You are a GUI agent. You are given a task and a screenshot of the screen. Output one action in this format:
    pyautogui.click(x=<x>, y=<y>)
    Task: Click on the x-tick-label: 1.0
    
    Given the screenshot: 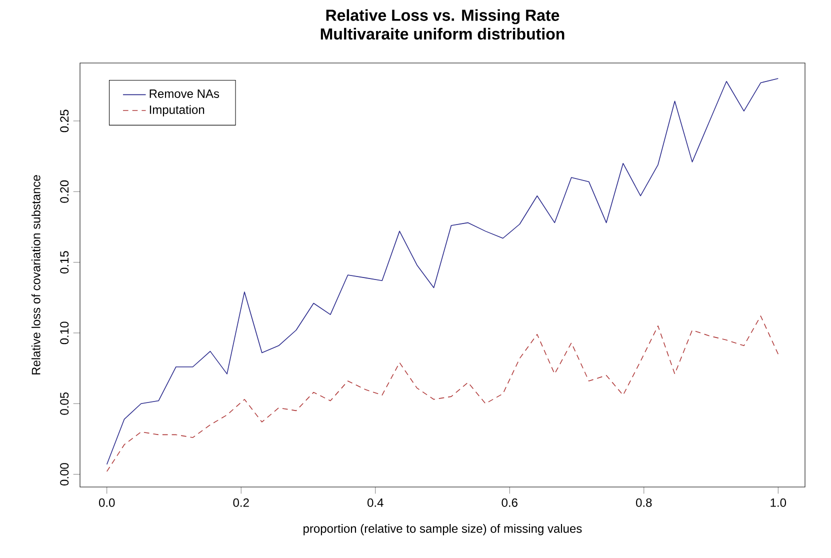 What is the action you would take?
    pyautogui.click(x=778, y=502)
    